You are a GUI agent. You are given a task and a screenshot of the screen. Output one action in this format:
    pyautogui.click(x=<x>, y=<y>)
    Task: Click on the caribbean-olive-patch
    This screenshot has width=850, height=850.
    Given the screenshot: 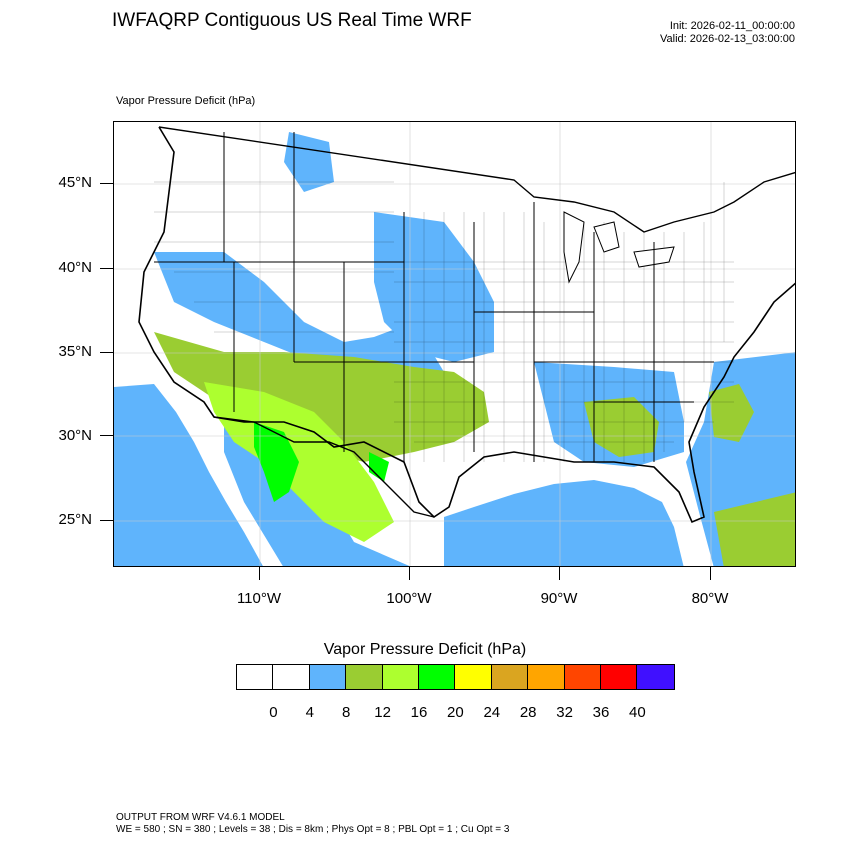 What is the action you would take?
    pyautogui.click(x=754, y=529)
    